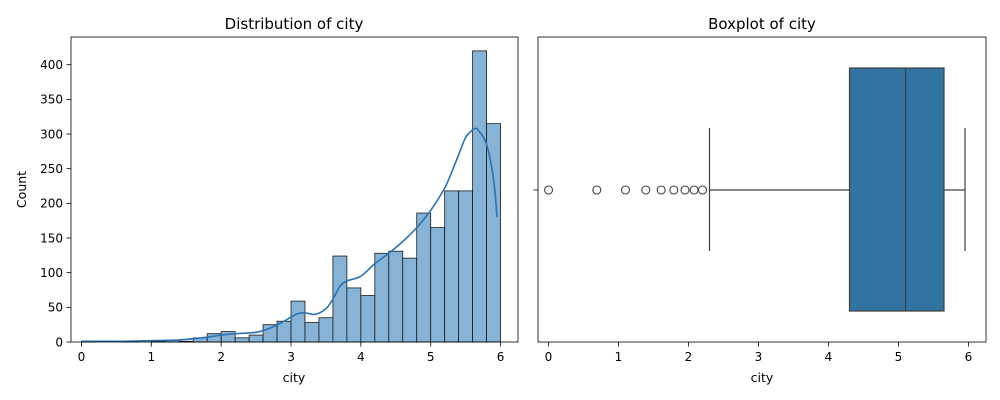 The height and width of the screenshot is (400, 1000). Describe the element at coordinates (969, 357) in the screenshot. I see `boxplot-x-tick-label: 6` at that location.